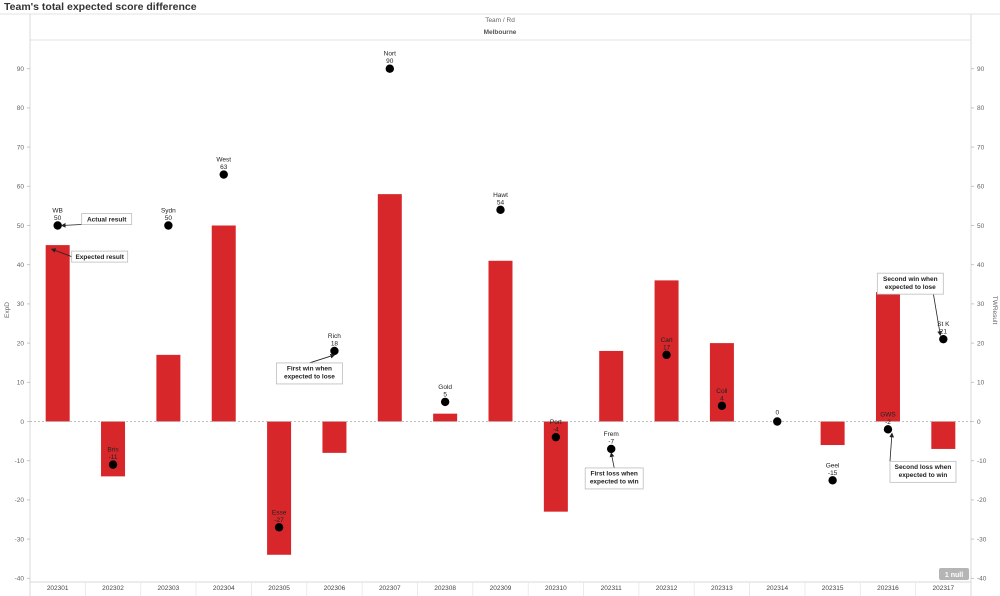 This screenshot has height=596, width=1000. I want to click on annotation-text: Second win when, so click(910, 279).